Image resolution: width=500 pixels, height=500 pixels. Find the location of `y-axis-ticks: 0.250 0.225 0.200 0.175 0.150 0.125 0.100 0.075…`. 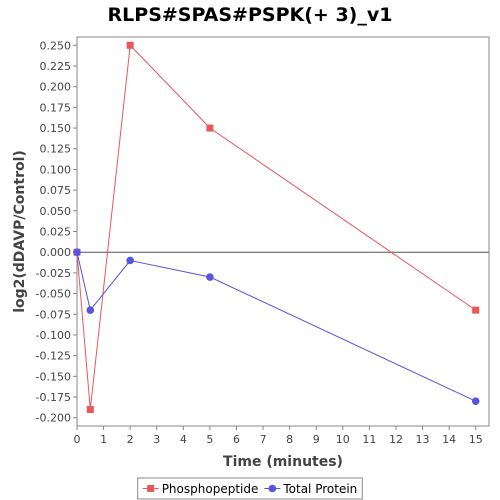

y-axis-ticks: 0.250 0.225 0.200 0.175 0.150 0.125 0.100 0.075… is located at coordinates (56, 232).